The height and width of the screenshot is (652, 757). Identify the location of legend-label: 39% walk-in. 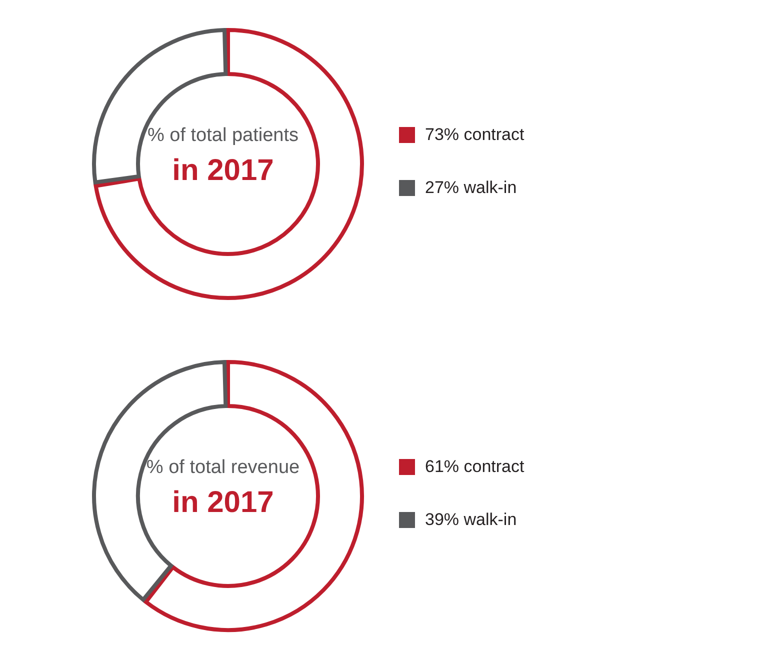
(471, 520).